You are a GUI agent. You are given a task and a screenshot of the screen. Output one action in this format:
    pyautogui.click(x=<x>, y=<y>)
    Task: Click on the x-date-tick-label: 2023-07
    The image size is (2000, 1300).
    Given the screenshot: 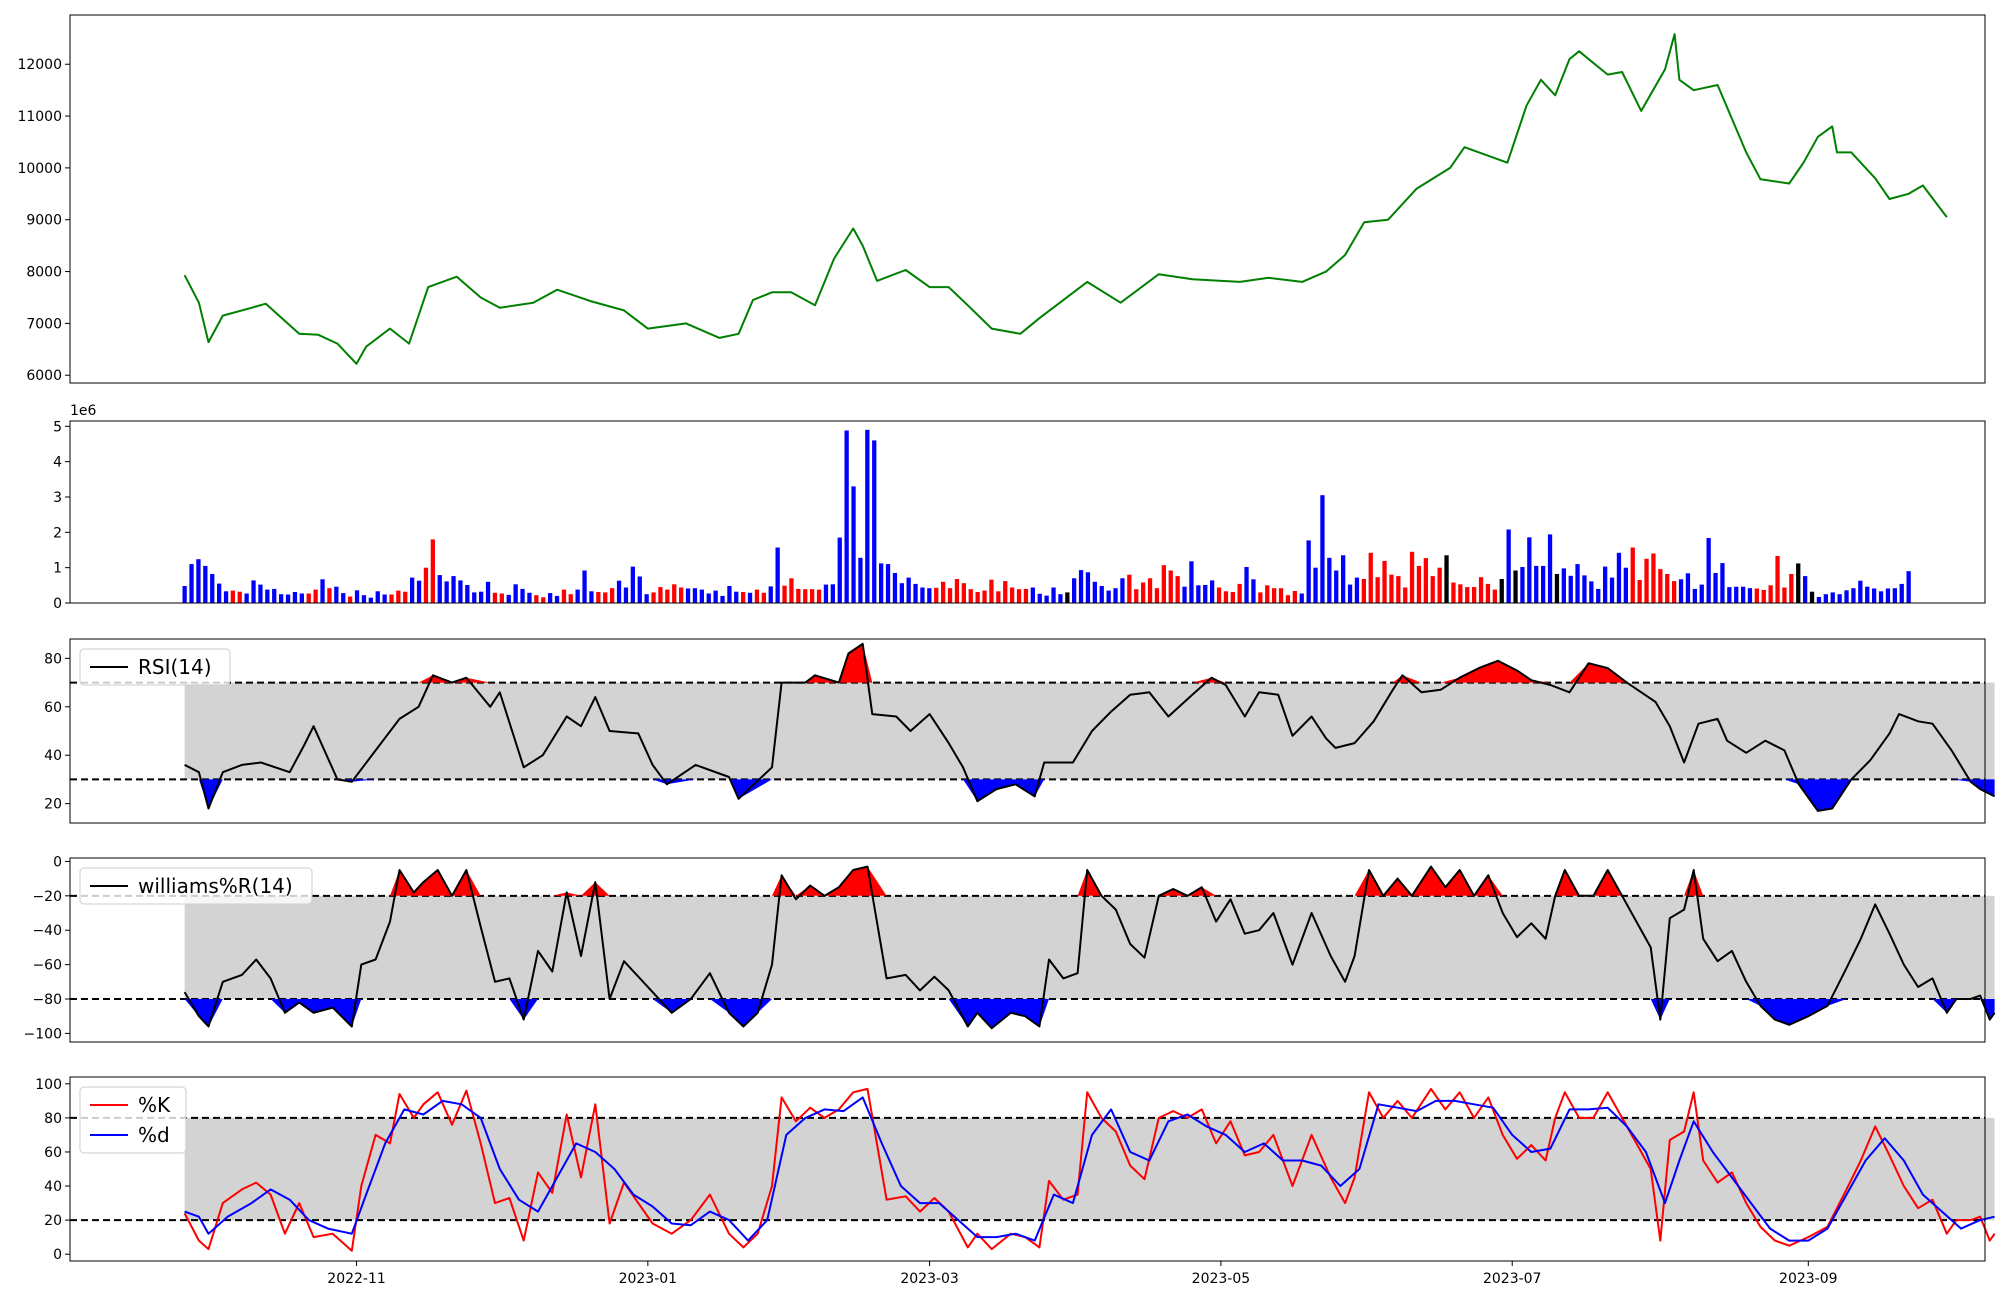 What is the action you would take?
    pyautogui.click(x=1512, y=1279)
    